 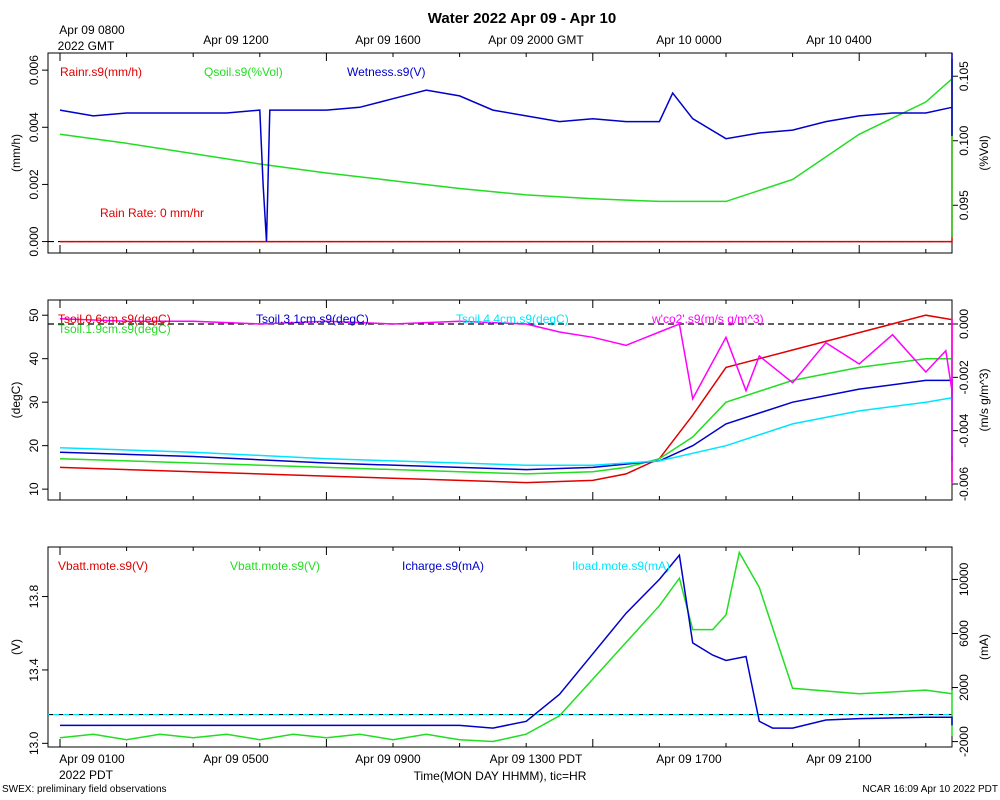 I want to click on top-tick-label: Apr 09 0800, so click(x=92, y=30).